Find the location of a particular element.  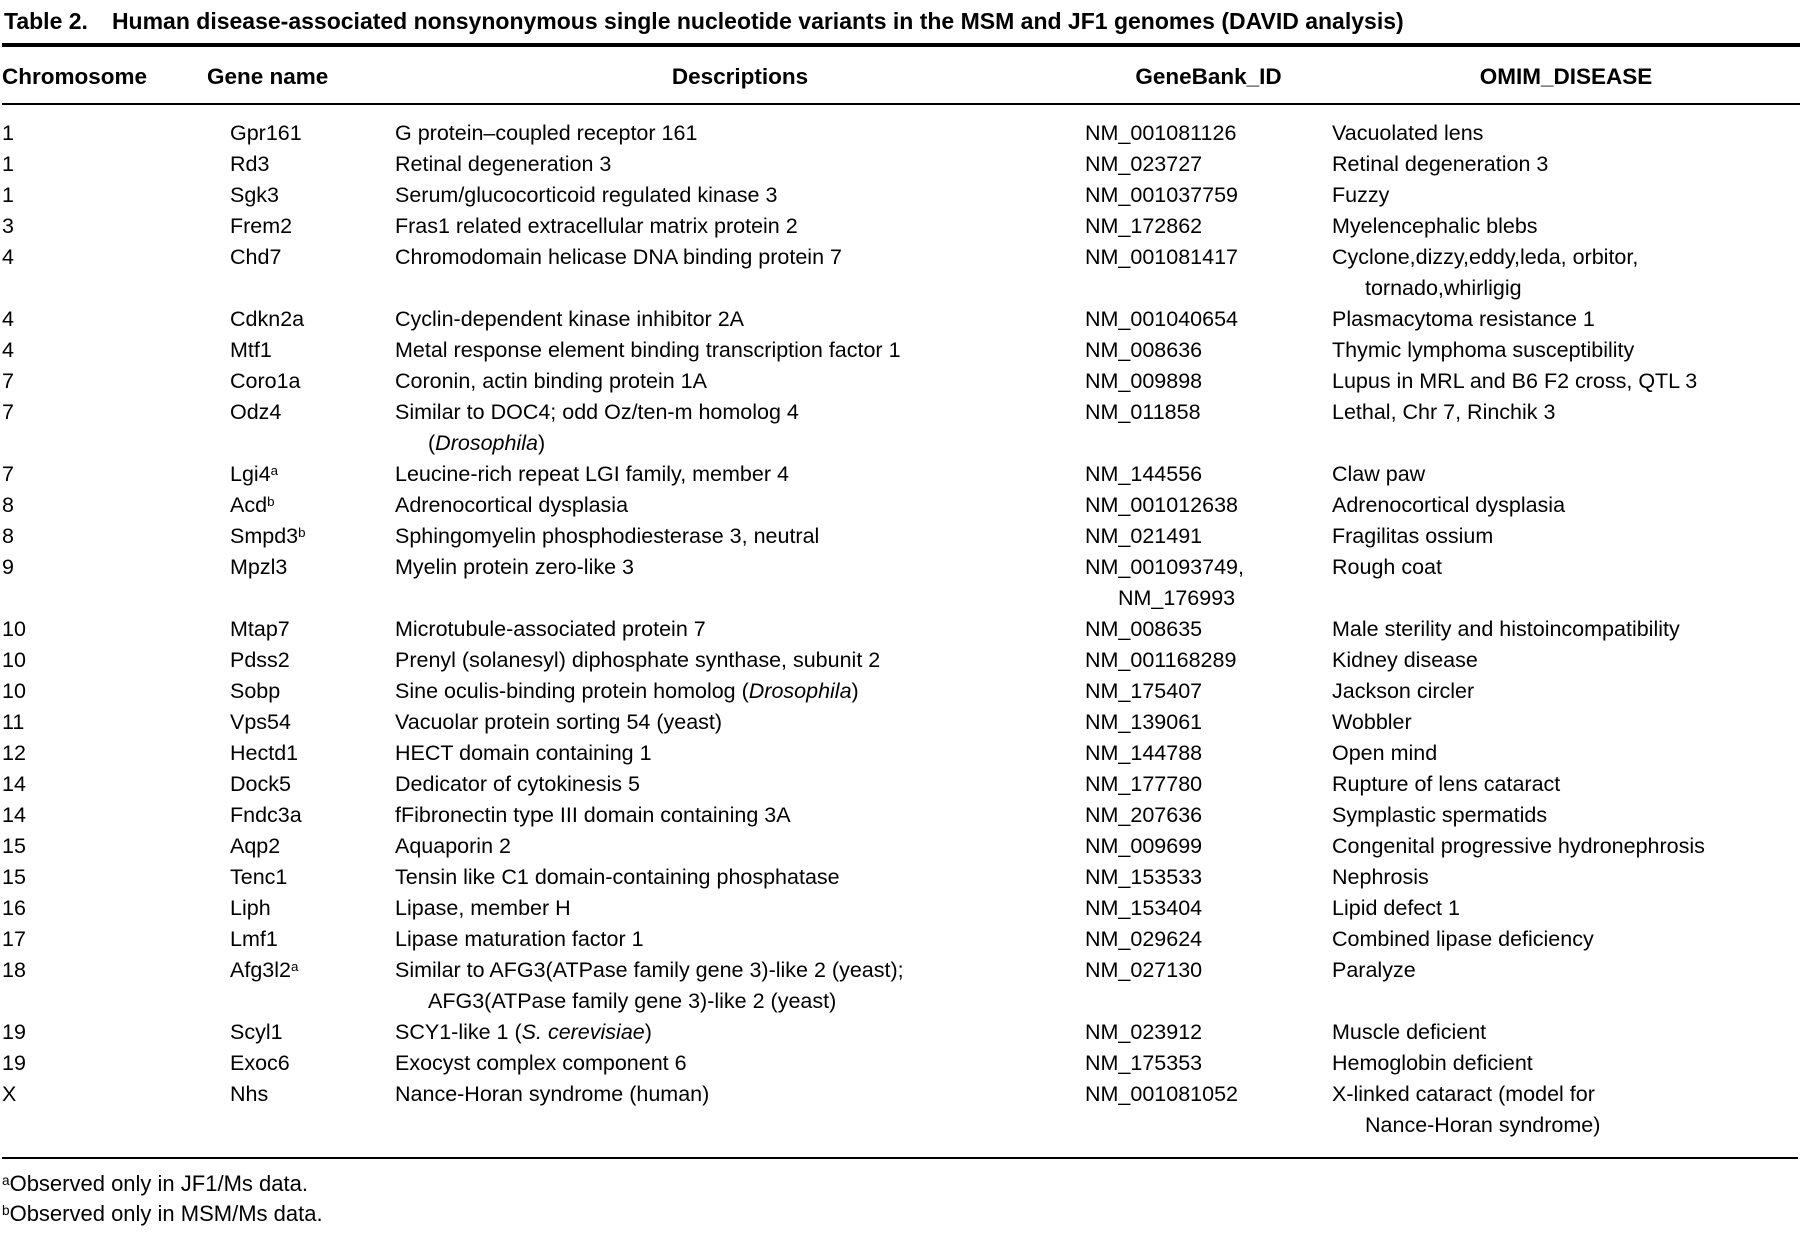

cell-omim-disease: Lipid defect 1 is located at coordinates (1566, 908).